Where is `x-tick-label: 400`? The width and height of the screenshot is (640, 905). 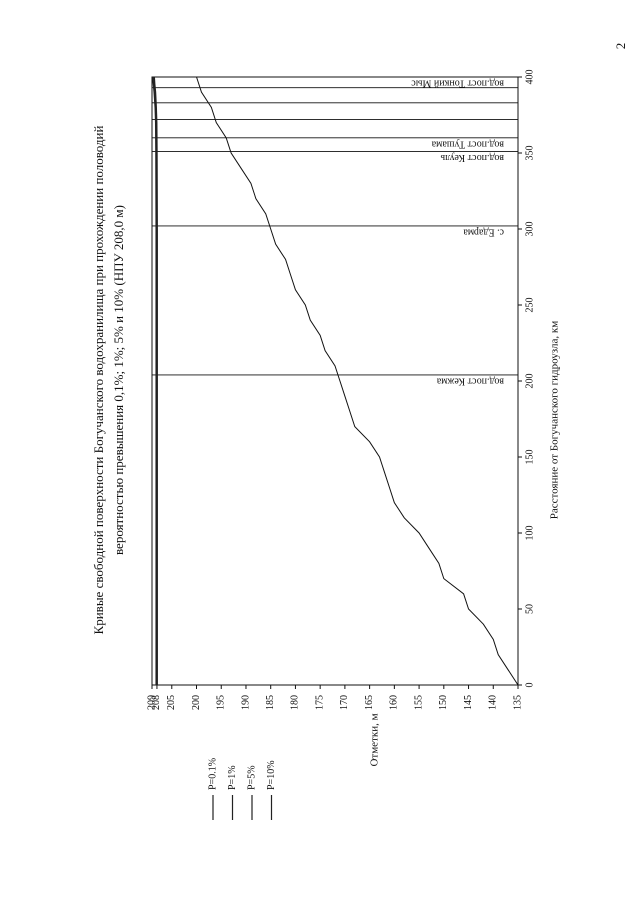 x-tick-label: 400 is located at coordinates (529, 77).